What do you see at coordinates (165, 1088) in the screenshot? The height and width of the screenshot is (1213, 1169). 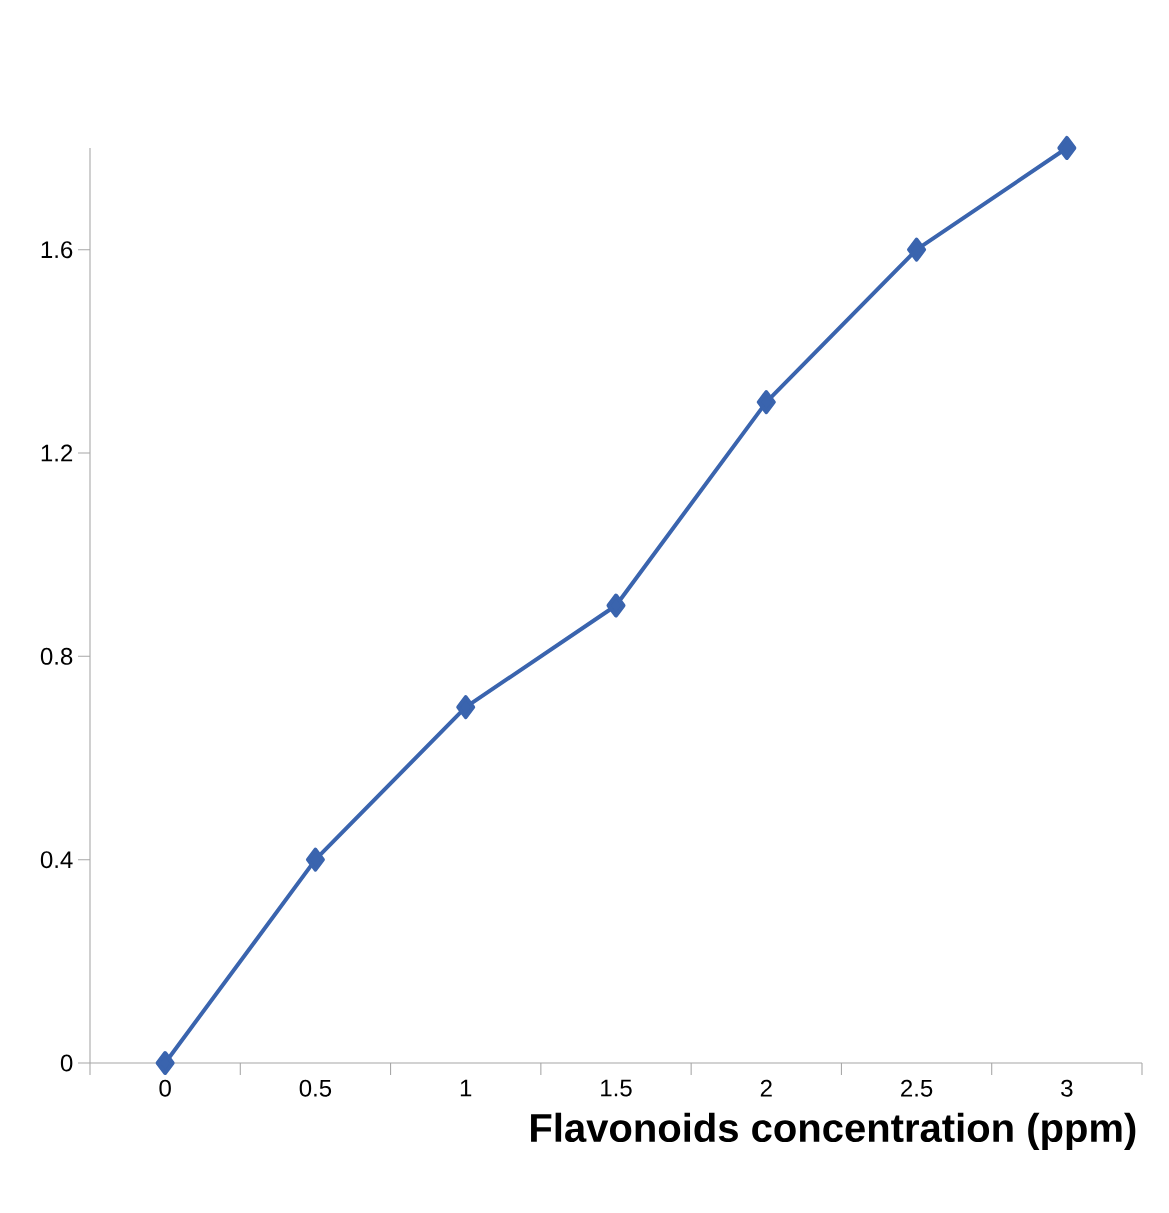 I see `x-tick-label: 0` at bounding box center [165, 1088].